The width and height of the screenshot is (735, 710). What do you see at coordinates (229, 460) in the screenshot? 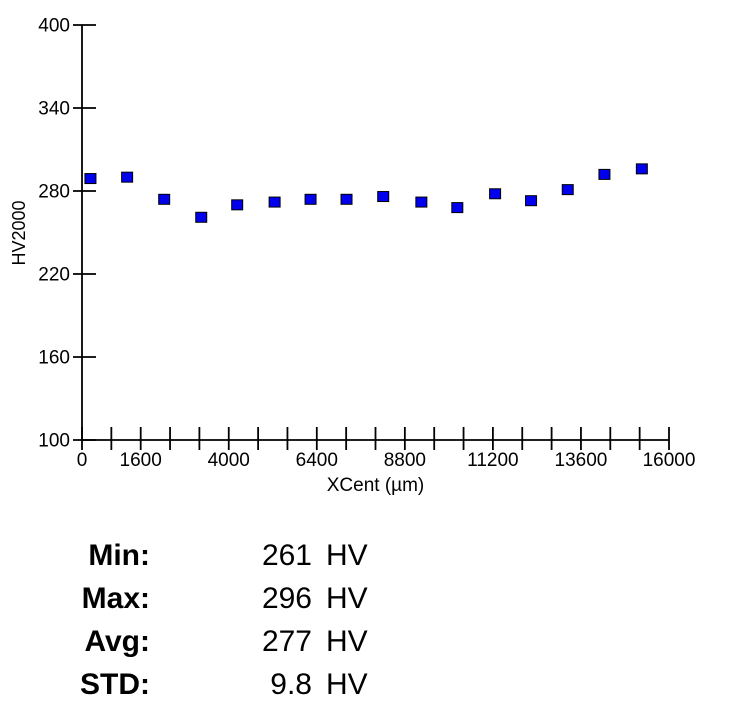
I see `x-tick-label: 4000` at bounding box center [229, 460].